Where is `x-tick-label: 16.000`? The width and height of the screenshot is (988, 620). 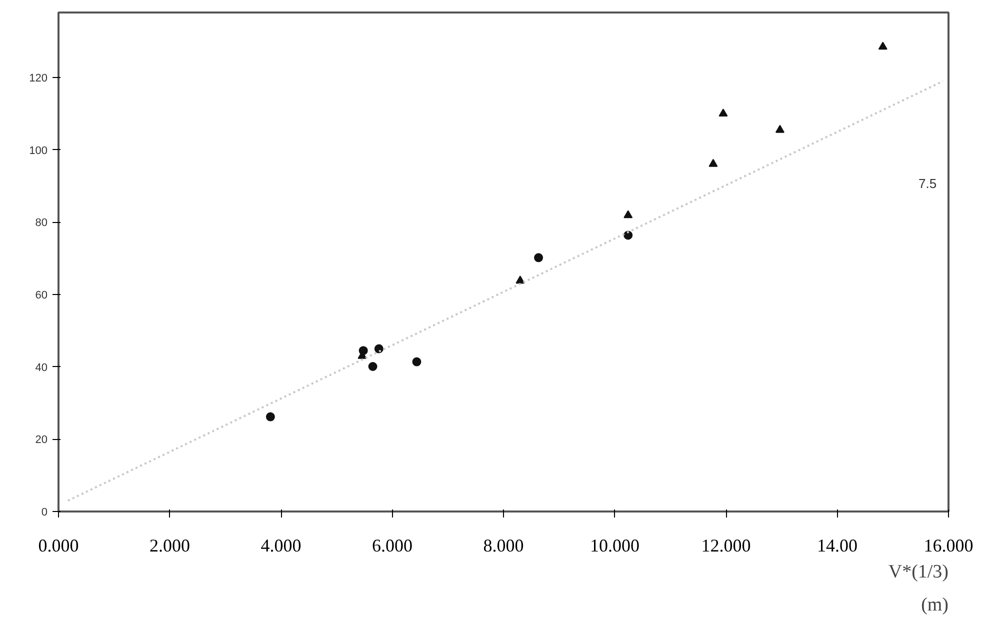 x-tick-label: 16.000 is located at coordinates (949, 546).